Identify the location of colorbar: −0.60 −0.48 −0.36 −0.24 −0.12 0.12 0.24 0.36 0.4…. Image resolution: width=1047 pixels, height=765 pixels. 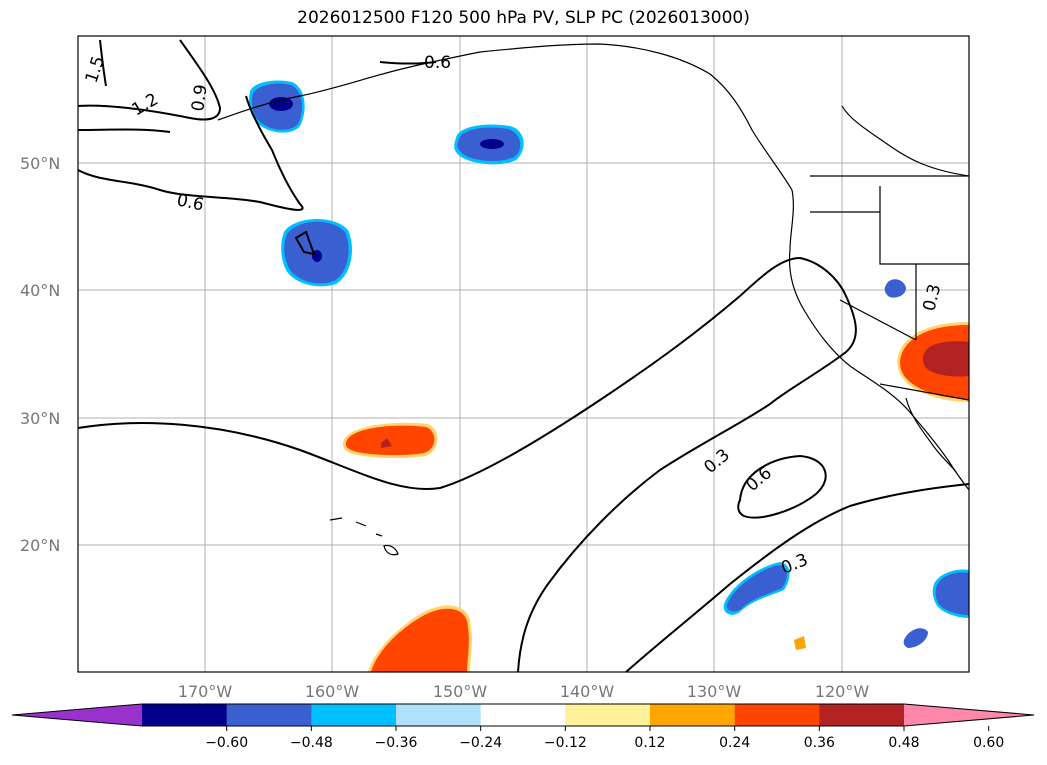
(523, 727).